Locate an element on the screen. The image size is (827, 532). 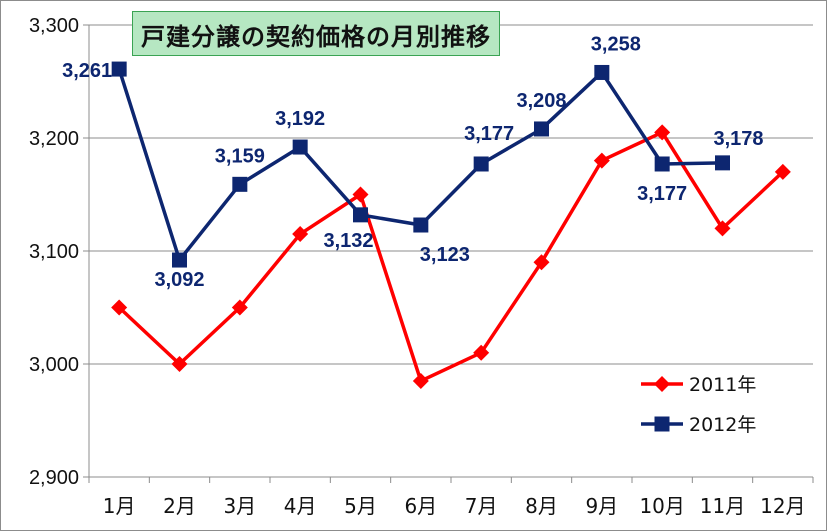
x-tick-label: 2月 is located at coordinates (179, 506).